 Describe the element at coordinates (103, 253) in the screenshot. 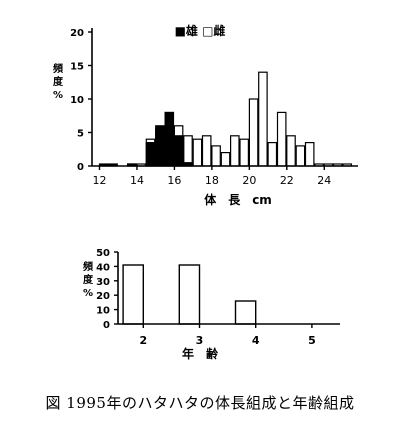

I see `y-tick-label: 50` at that location.